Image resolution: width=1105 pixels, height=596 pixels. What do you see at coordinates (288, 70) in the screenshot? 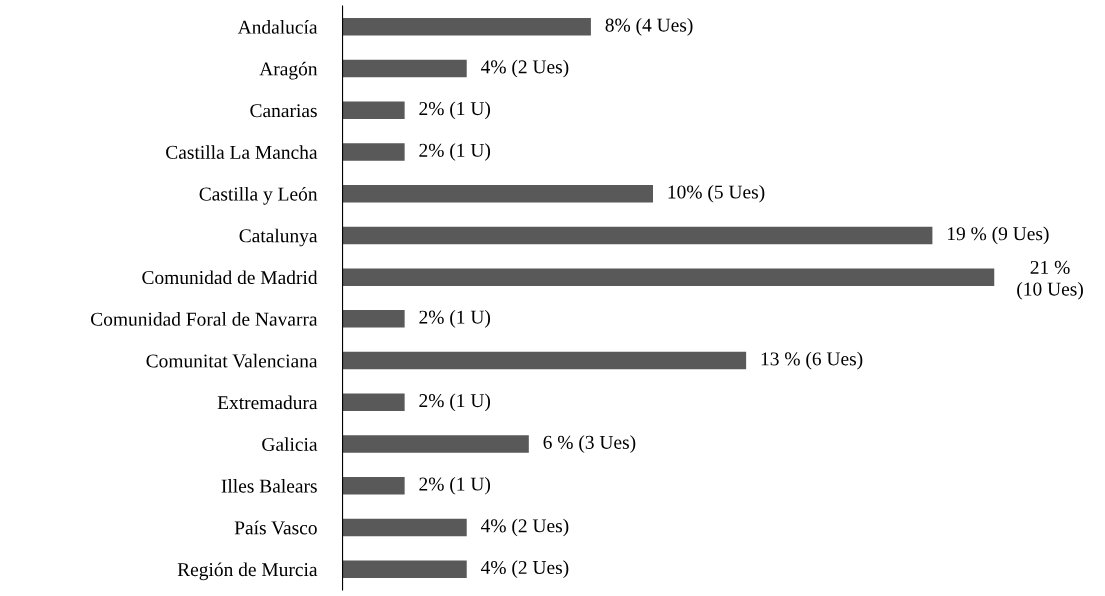
I see `y-tick-label: Aragón` at bounding box center [288, 70].